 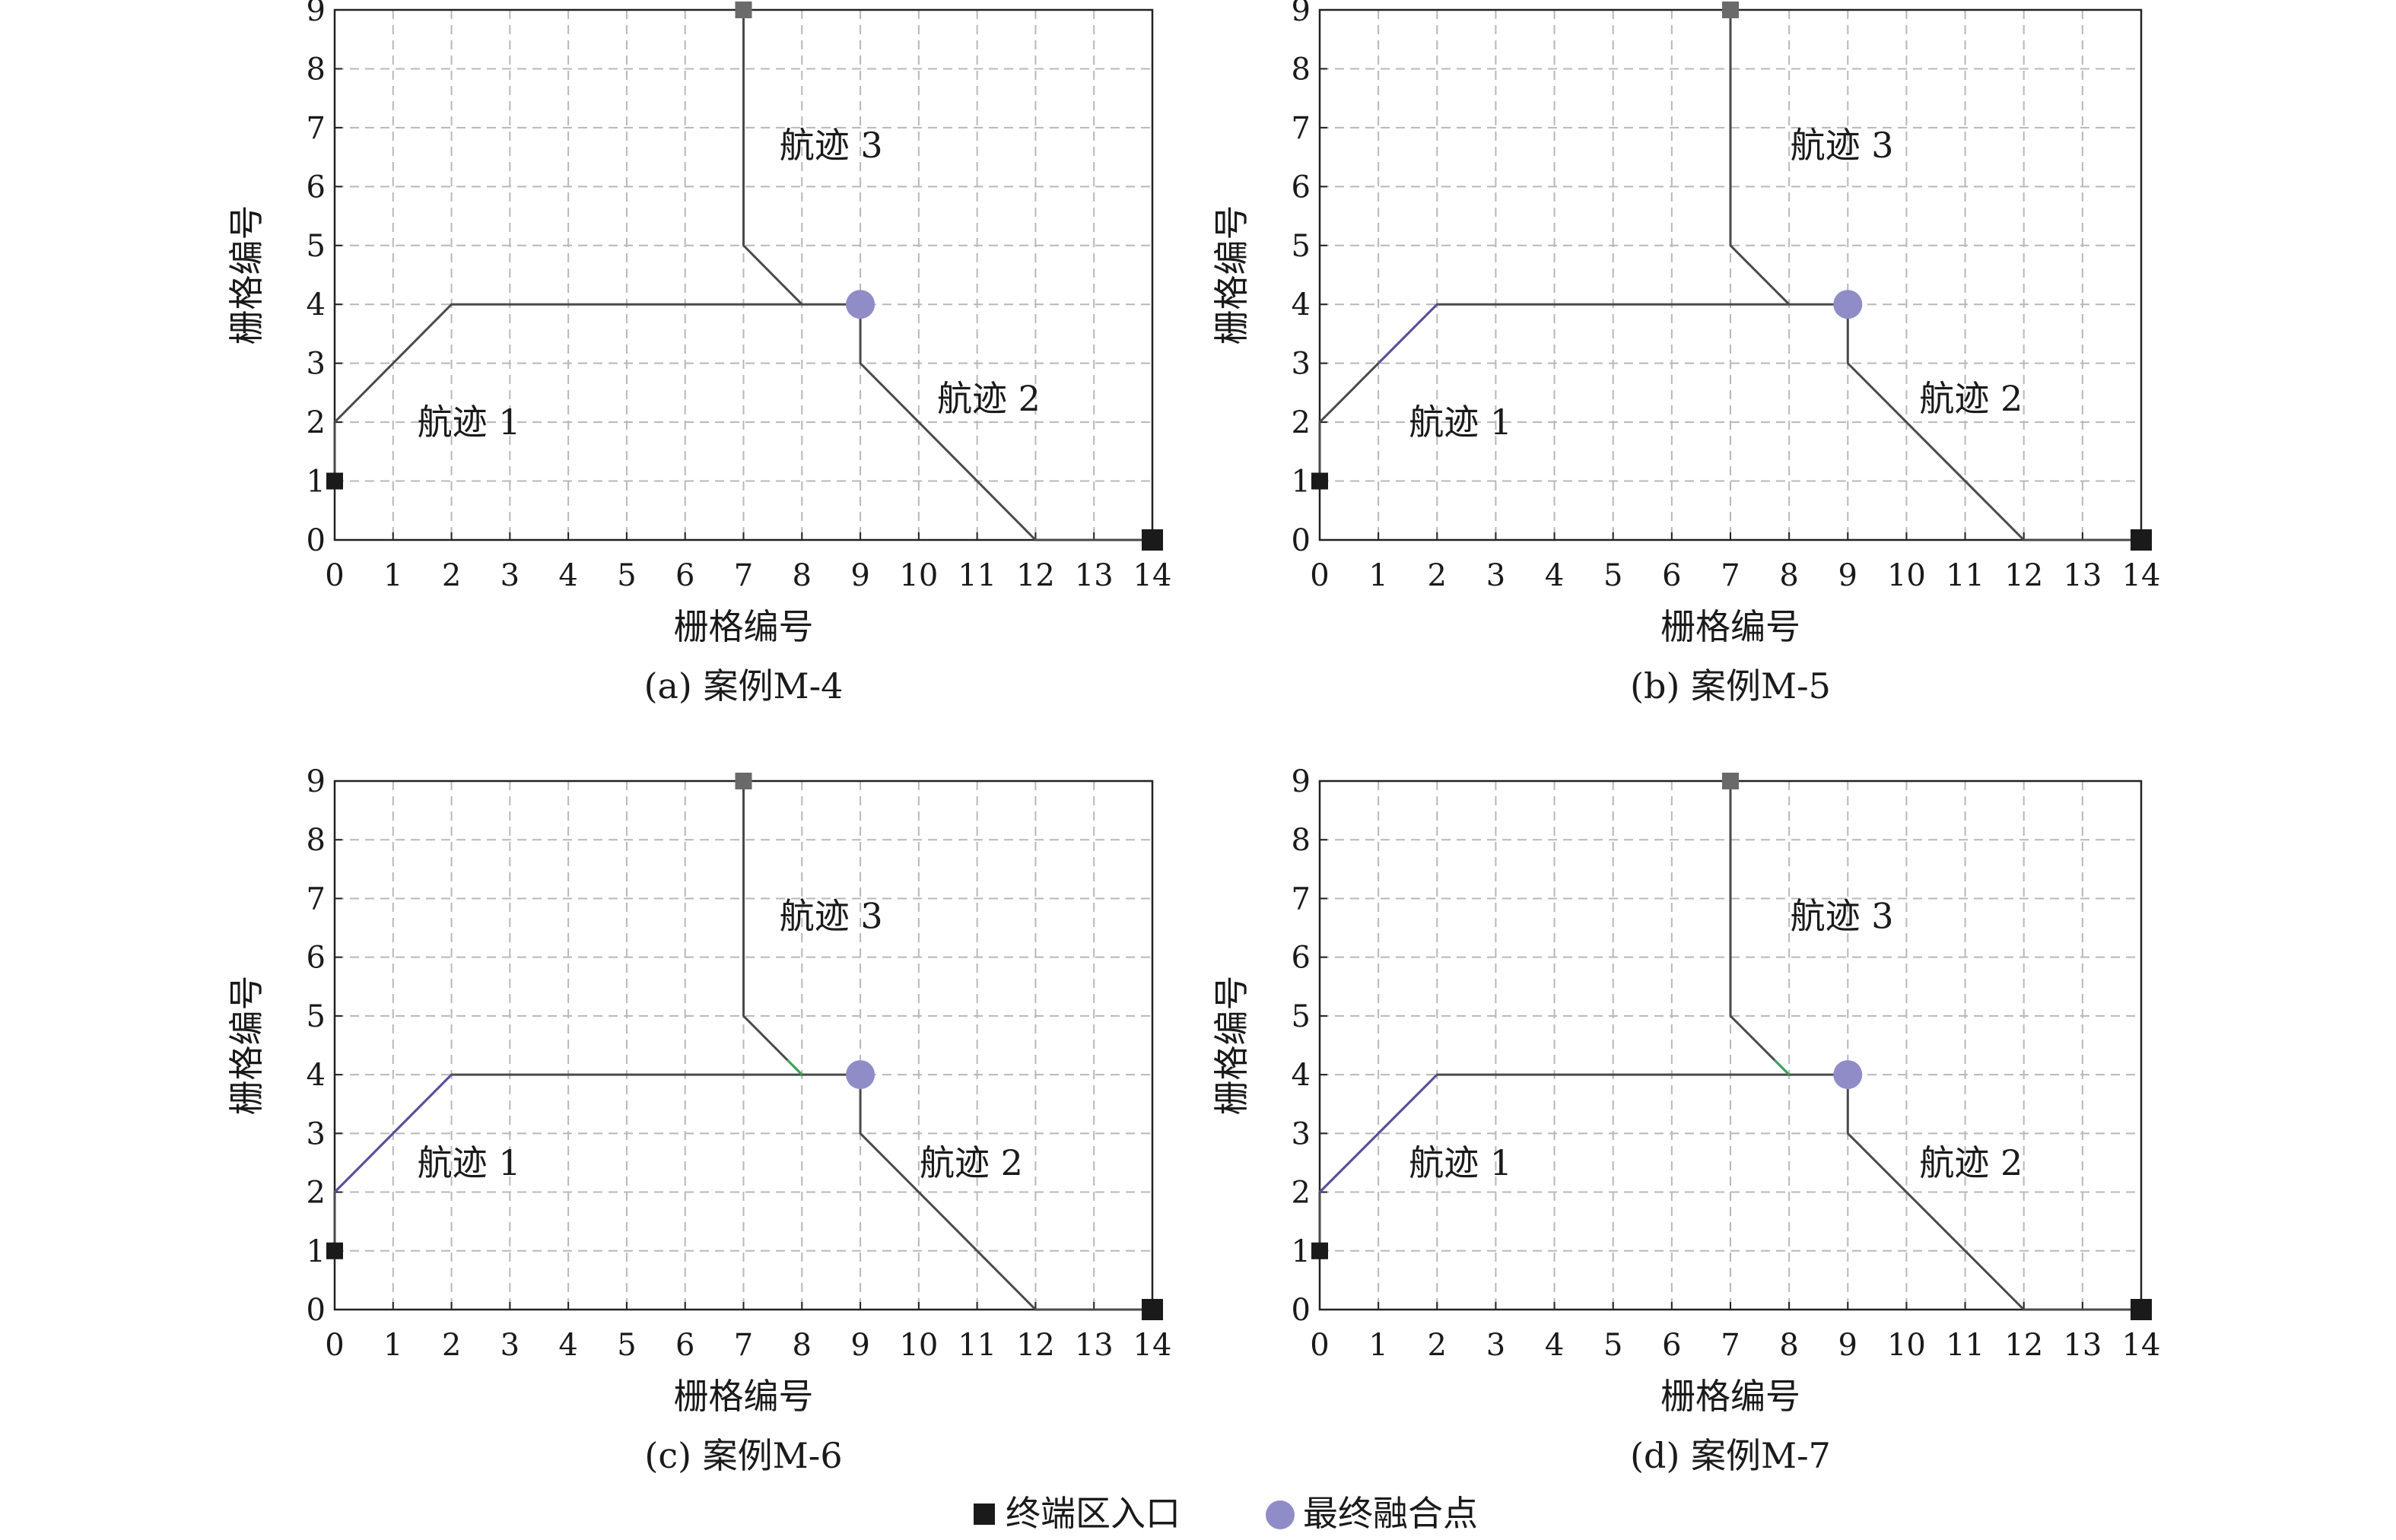 What do you see at coordinates (1848, 304) in the screenshot?
I see `final-merge-point-marker` at bounding box center [1848, 304].